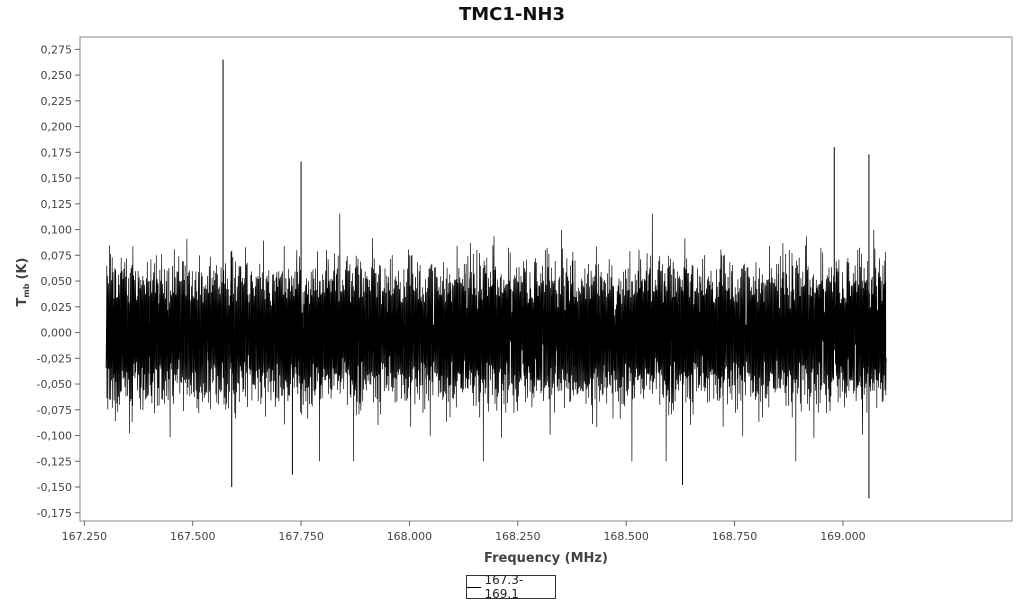 Image resolution: width=1024 pixels, height=601 pixels. What do you see at coordinates (54, 384) in the screenshot?
I see `y-tick-label: -0,050` at bounding box center [54, 384].